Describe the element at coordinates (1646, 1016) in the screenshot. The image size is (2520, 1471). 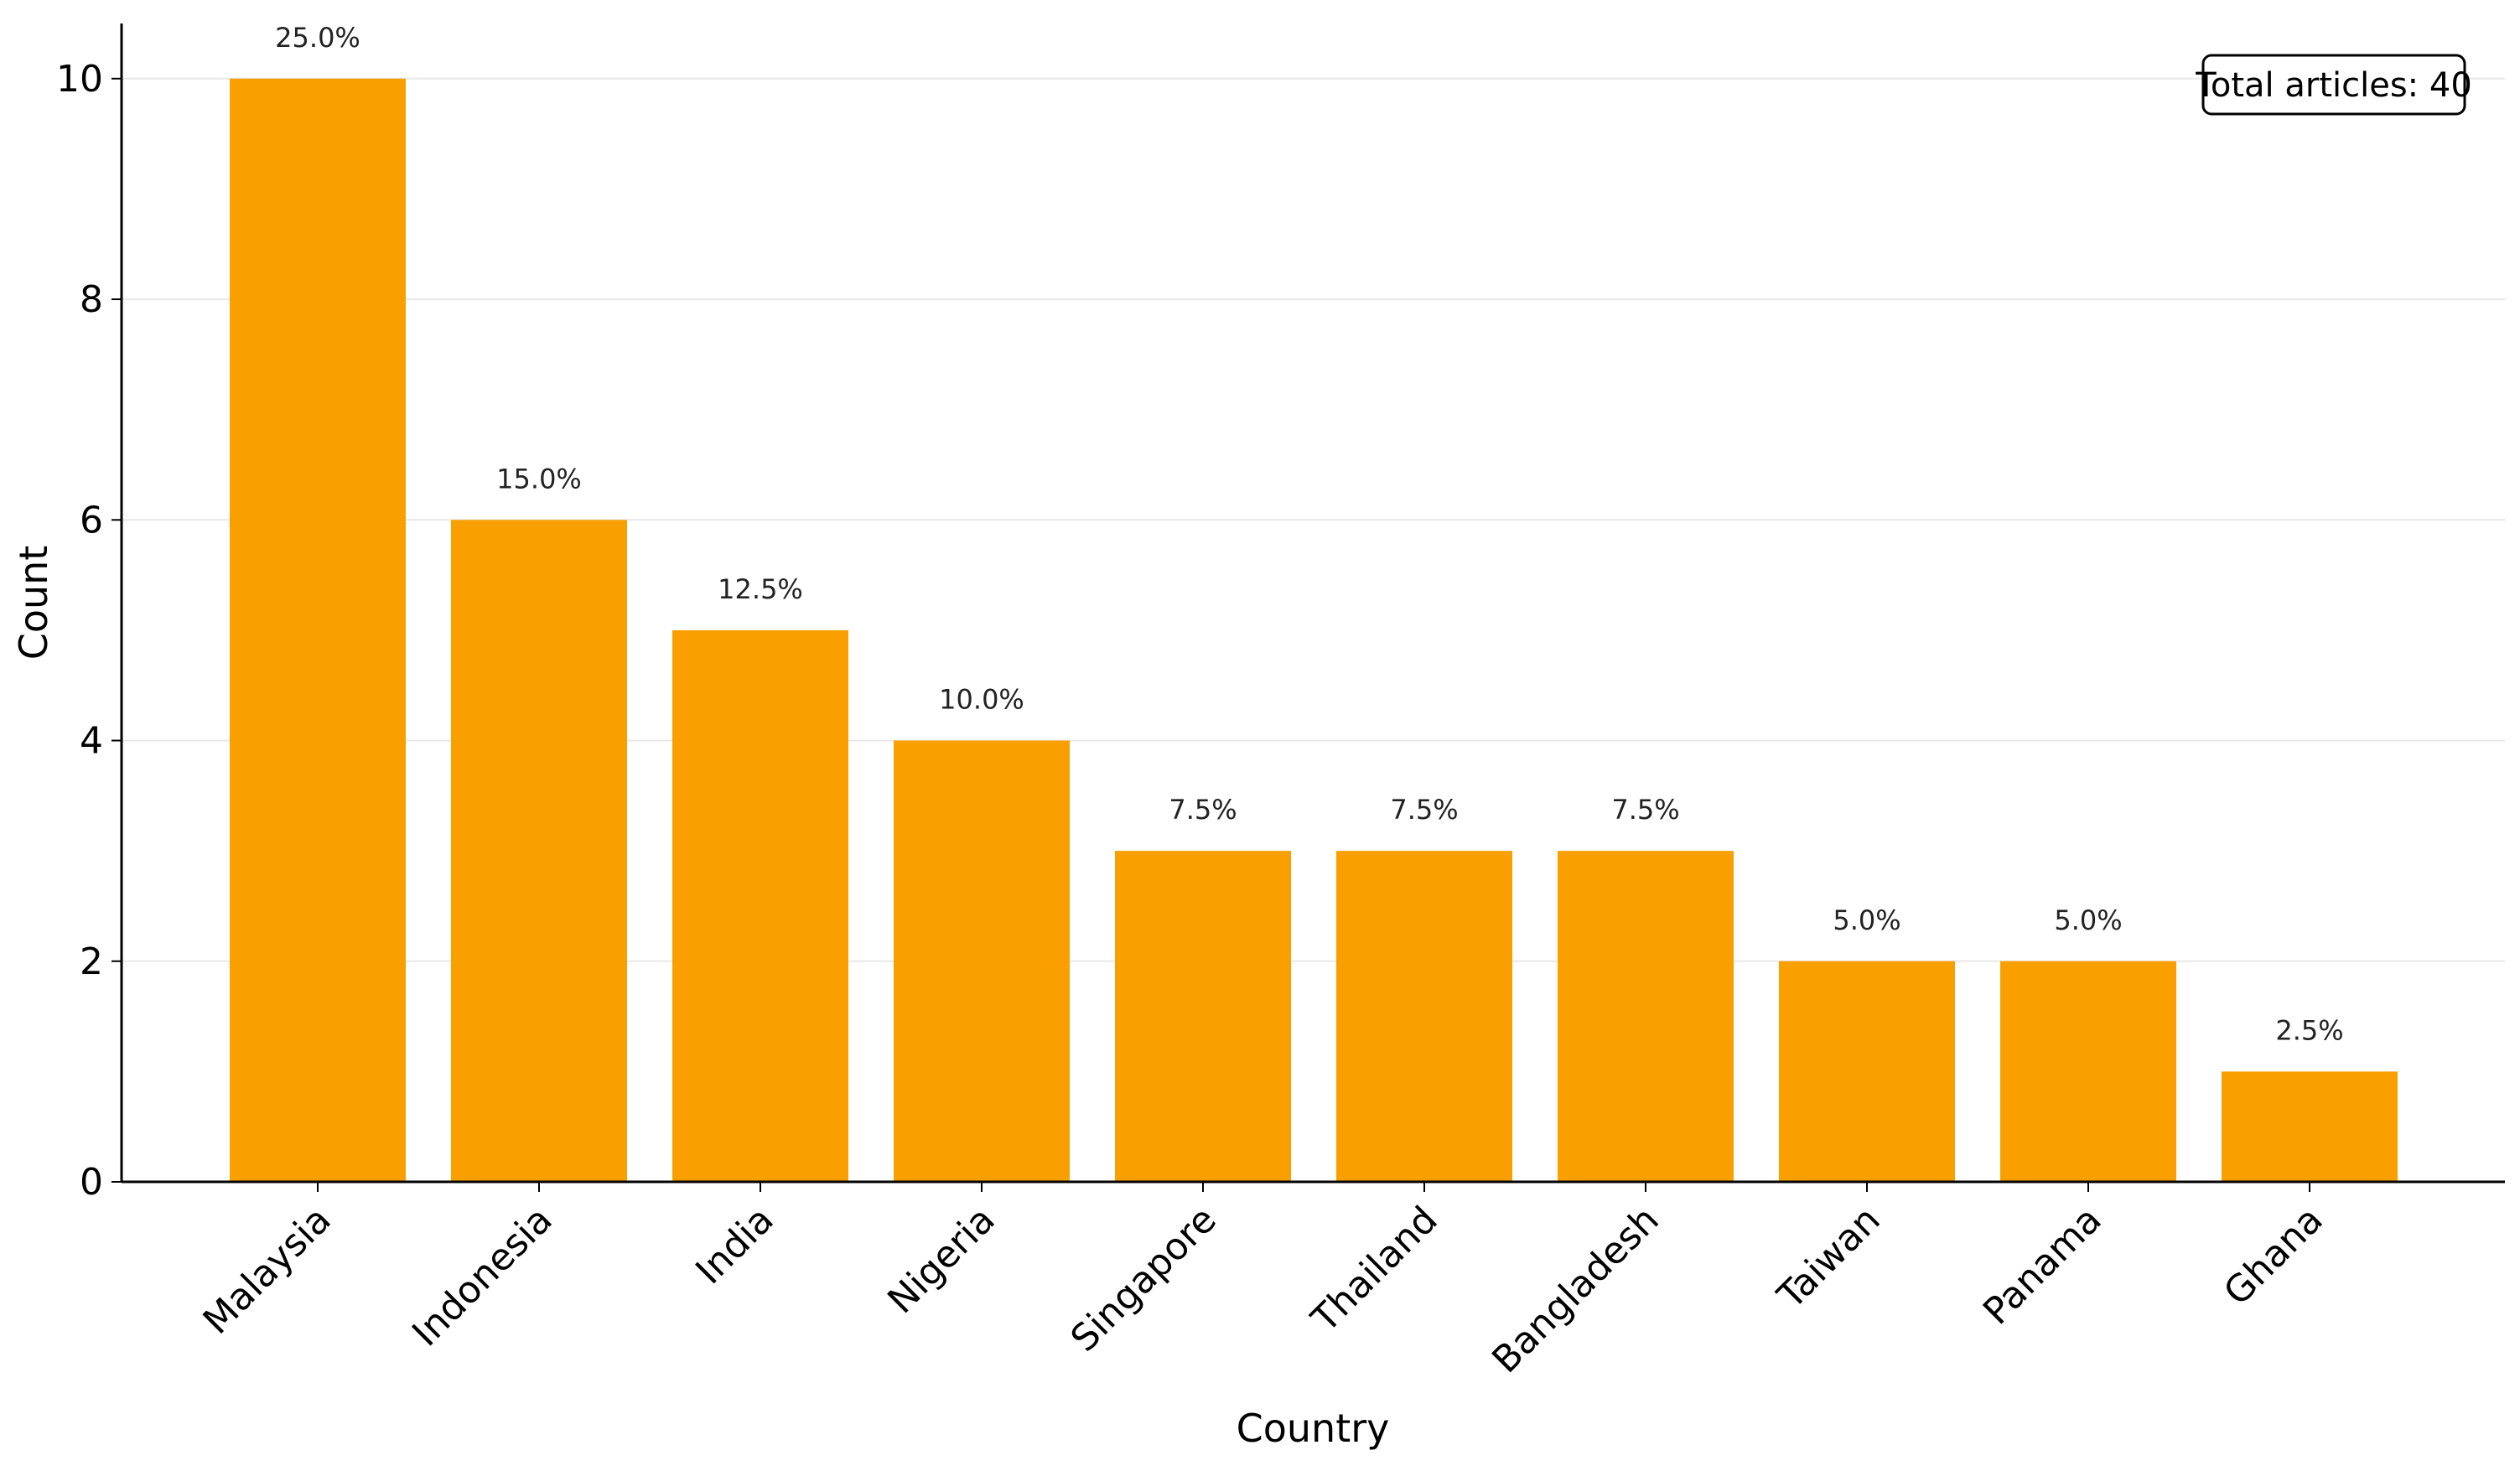
I see `bar-bangladesh` at that location.